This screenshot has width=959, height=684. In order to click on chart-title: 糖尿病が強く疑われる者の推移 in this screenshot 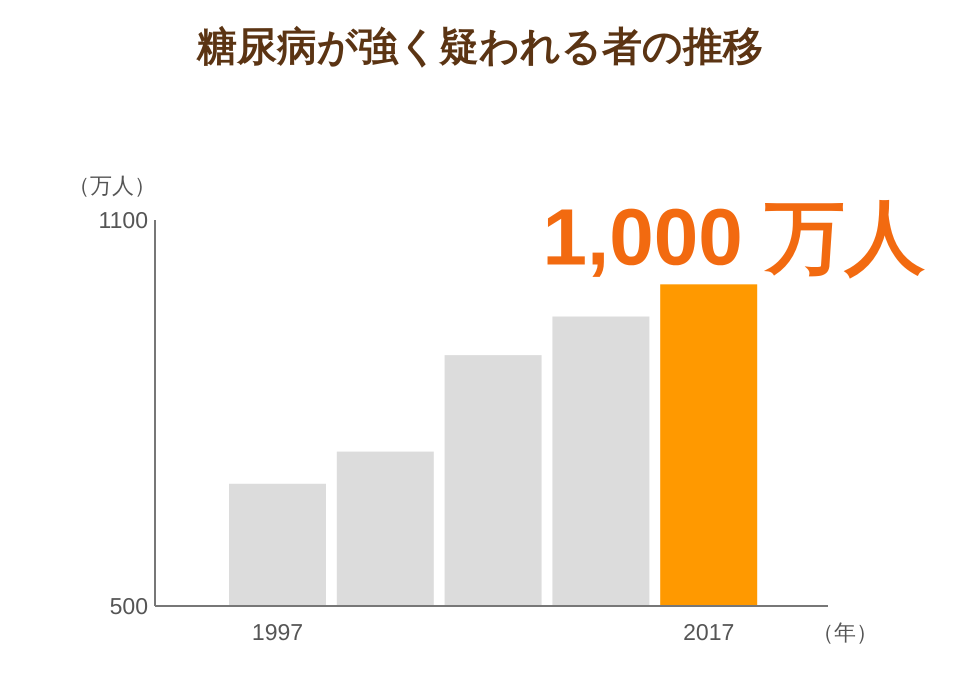, I will do `click(479, 47)`.